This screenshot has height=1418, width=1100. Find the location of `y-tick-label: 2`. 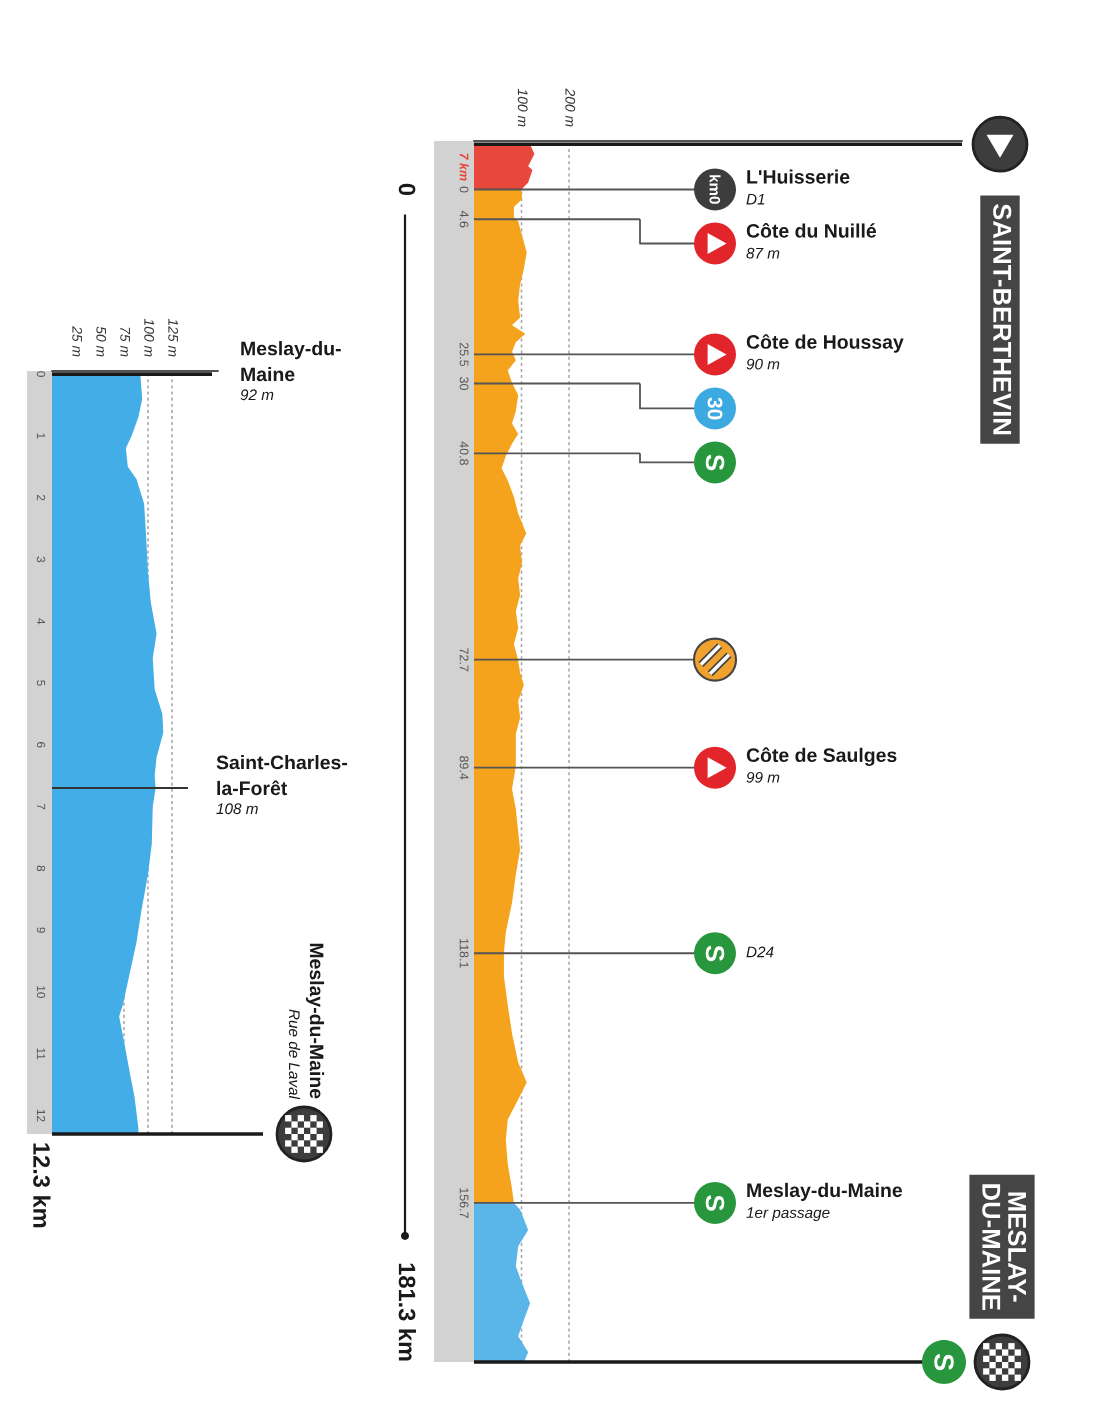

y-tick-label: 2 is located at coordinates (41, 497).